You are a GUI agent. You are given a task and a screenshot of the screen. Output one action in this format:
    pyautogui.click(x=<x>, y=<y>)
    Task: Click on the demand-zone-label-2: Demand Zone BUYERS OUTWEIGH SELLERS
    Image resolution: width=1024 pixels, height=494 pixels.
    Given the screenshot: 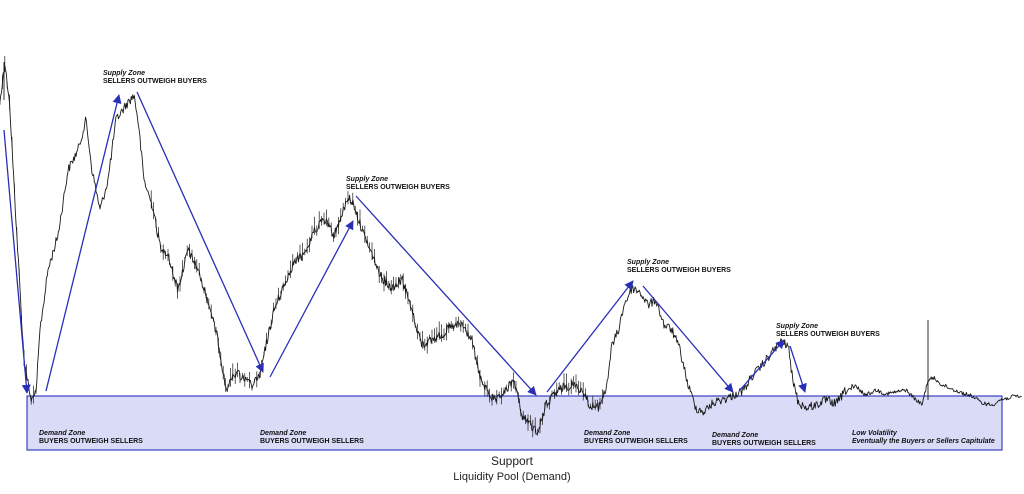 What is the action you would take?
    pyautogui.click(x=312, y=437)
    